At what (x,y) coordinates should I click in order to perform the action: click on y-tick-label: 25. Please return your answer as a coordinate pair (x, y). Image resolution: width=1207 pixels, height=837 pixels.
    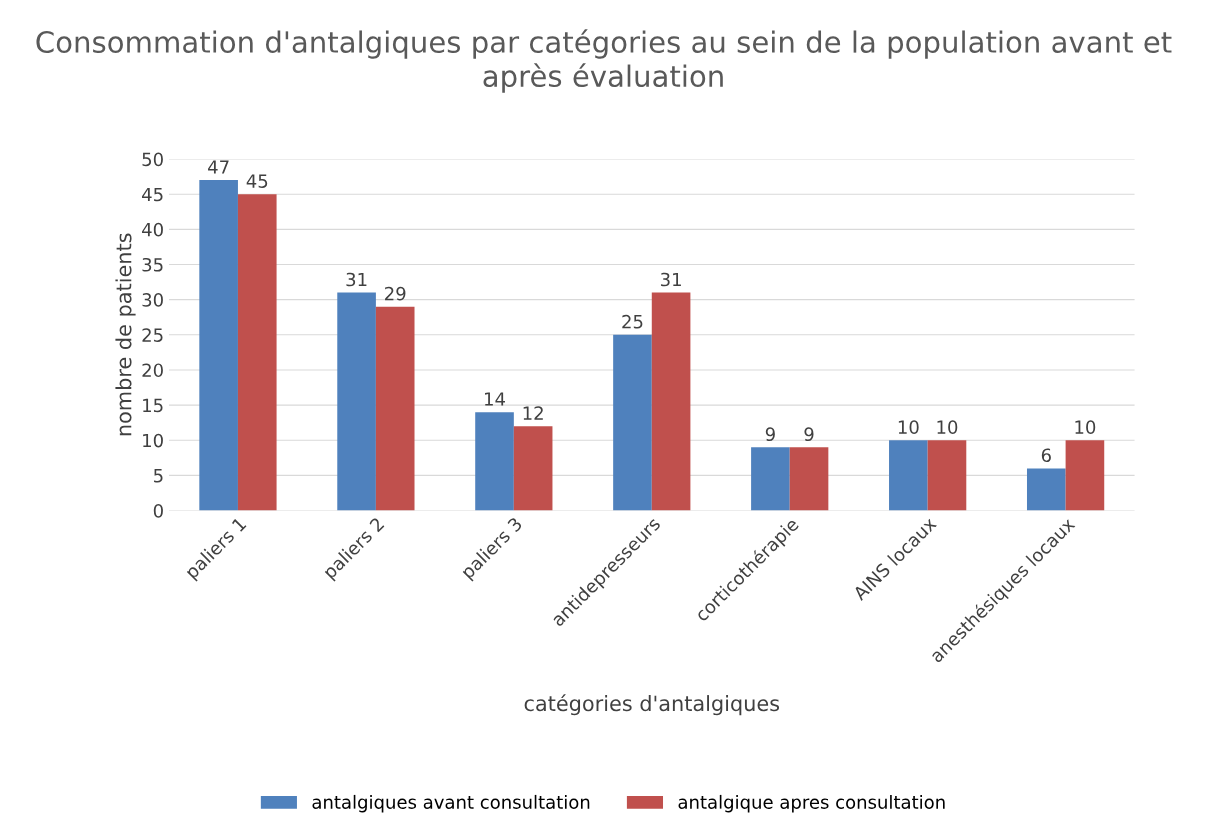
    Looking at the image, I should click on (152, 335).